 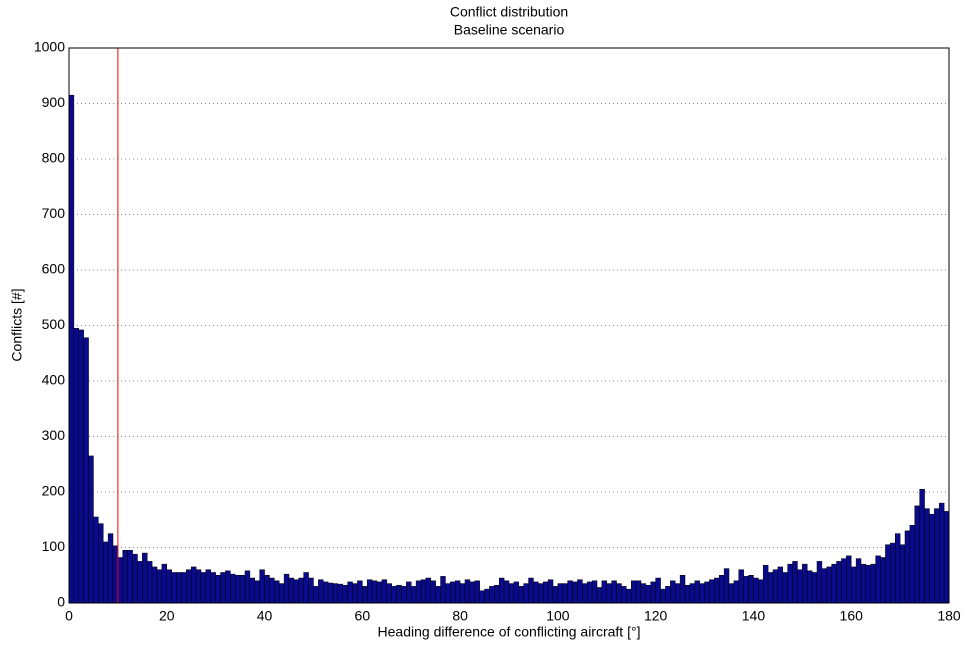 I want to click on x-tick-label: 140, so click(x=754, y=616).